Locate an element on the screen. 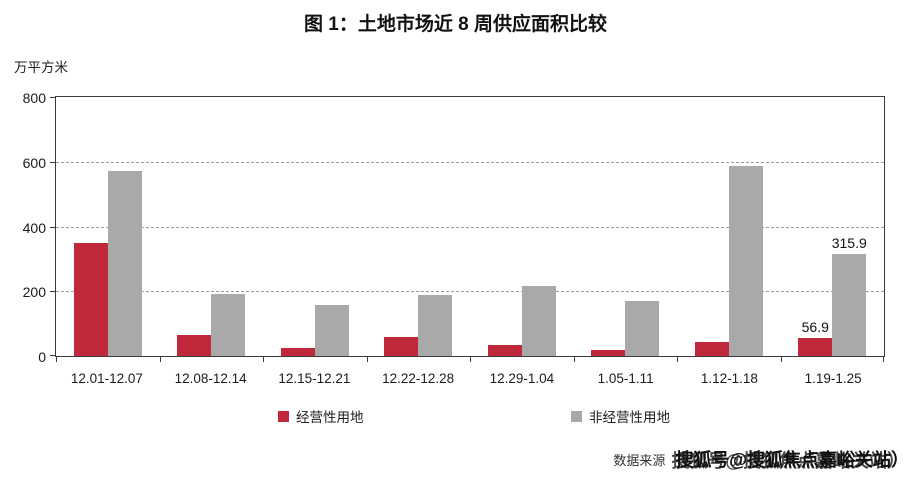 The height and width of the screenshot is (483, 911). bar-非经营性用地-12.22-12.28 is located at coordinates (435, 325).